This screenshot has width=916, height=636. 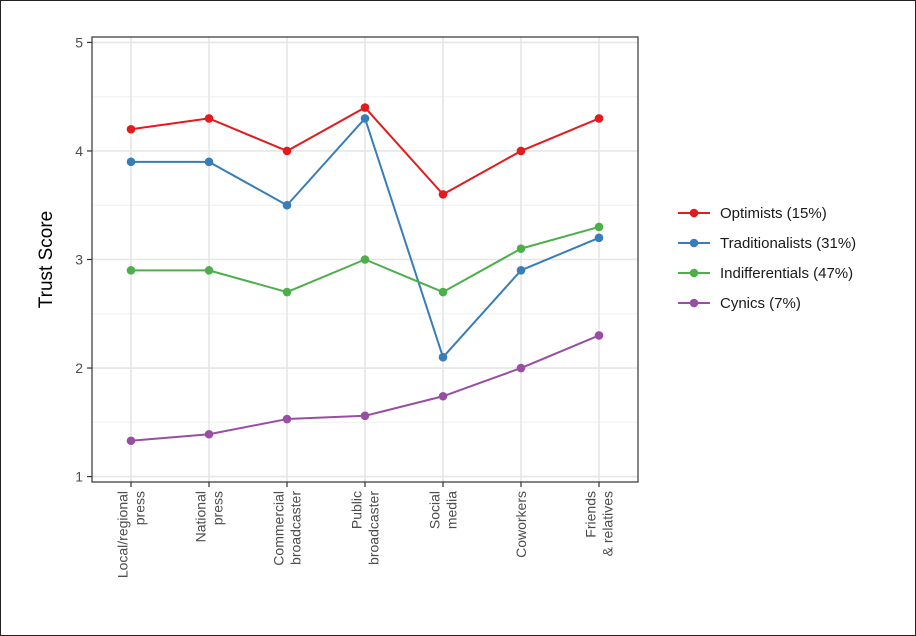 What do you see at coordinates (786, 273) in the screenshot?
I see `legend-label: Indifferentials (47%)` at bounding box center [786, 273].